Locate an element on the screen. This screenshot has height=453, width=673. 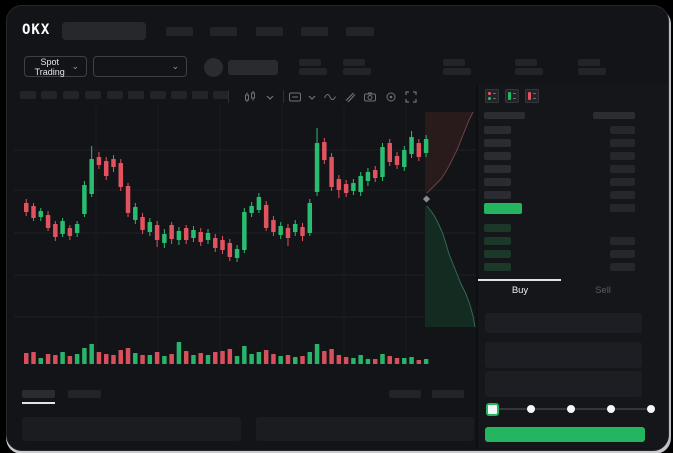
coin-icon is located at coordinates (213, 67).